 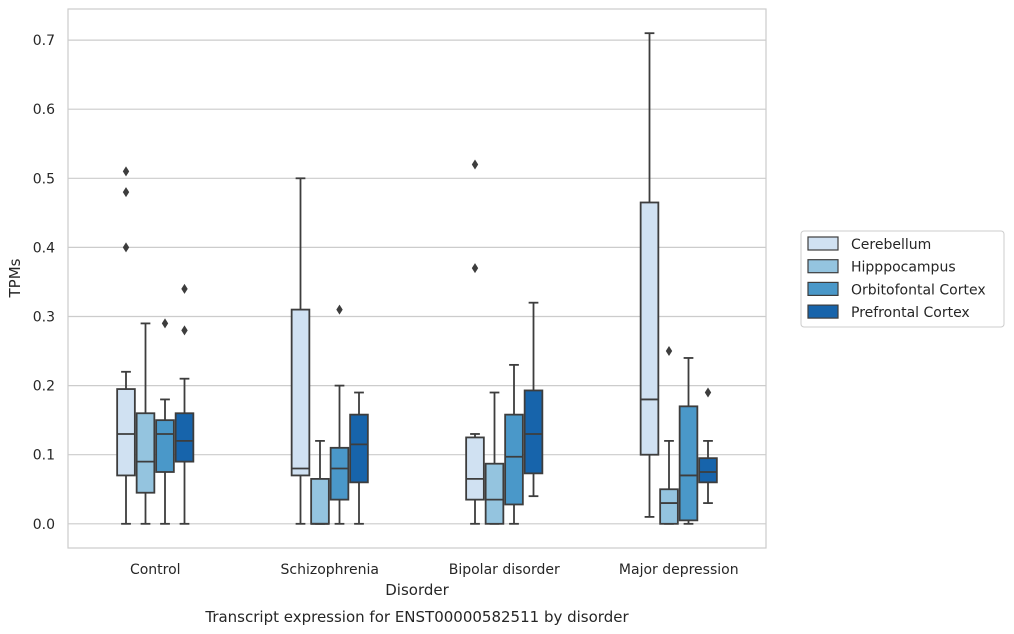 What do you see at coordinates (504, 570) in the screenshot?
I see `x-tick-label: Bipolar disorder` at bounding box center [504, 570].